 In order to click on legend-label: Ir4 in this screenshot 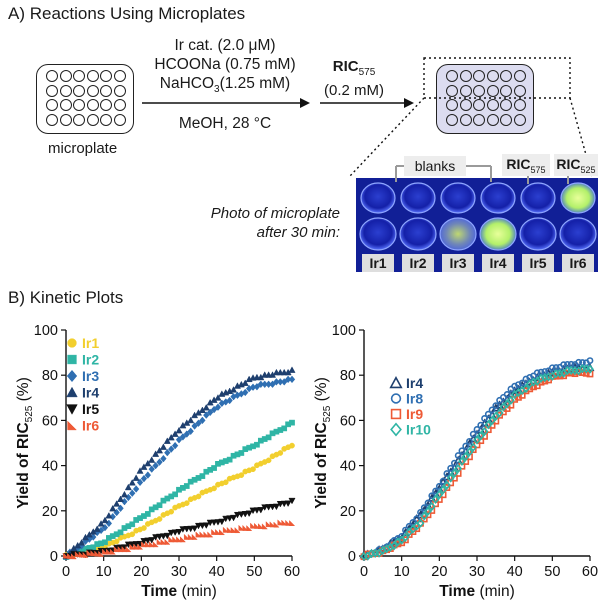, I will do `click(414, 383)`.